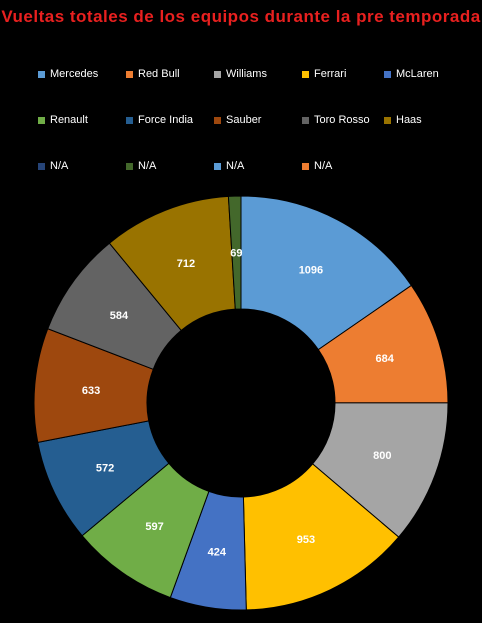 This screenshot has width=482, height=623. I want to click on legend-item: Mercedes, so click(68, 74).